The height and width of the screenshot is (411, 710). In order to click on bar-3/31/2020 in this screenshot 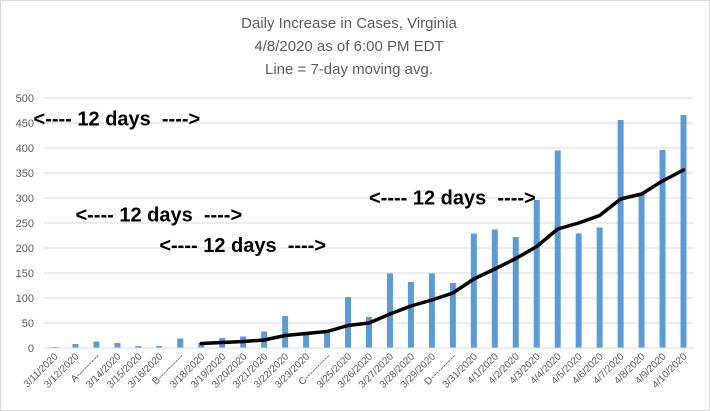, I will do `click(473, 290)`.